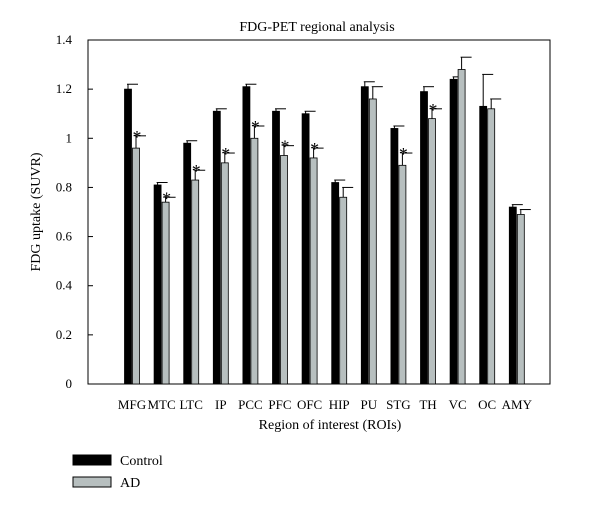 The image size is (600, 511). What do you see at coordinates (64, 88) in the screenshot?
I see `y-tick-label: 1.2` at bounding box center [64, 88].